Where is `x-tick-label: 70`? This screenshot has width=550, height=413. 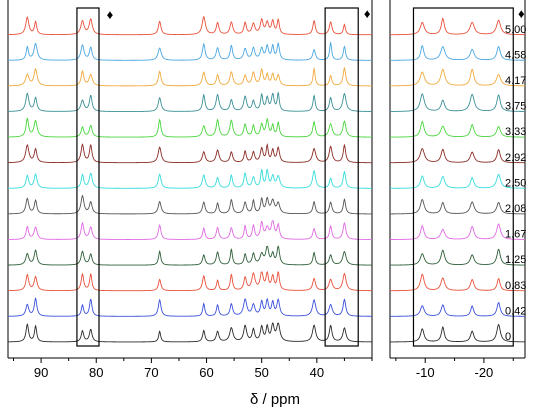 x-tick-label: 70 is located at coordinates (151, 372).